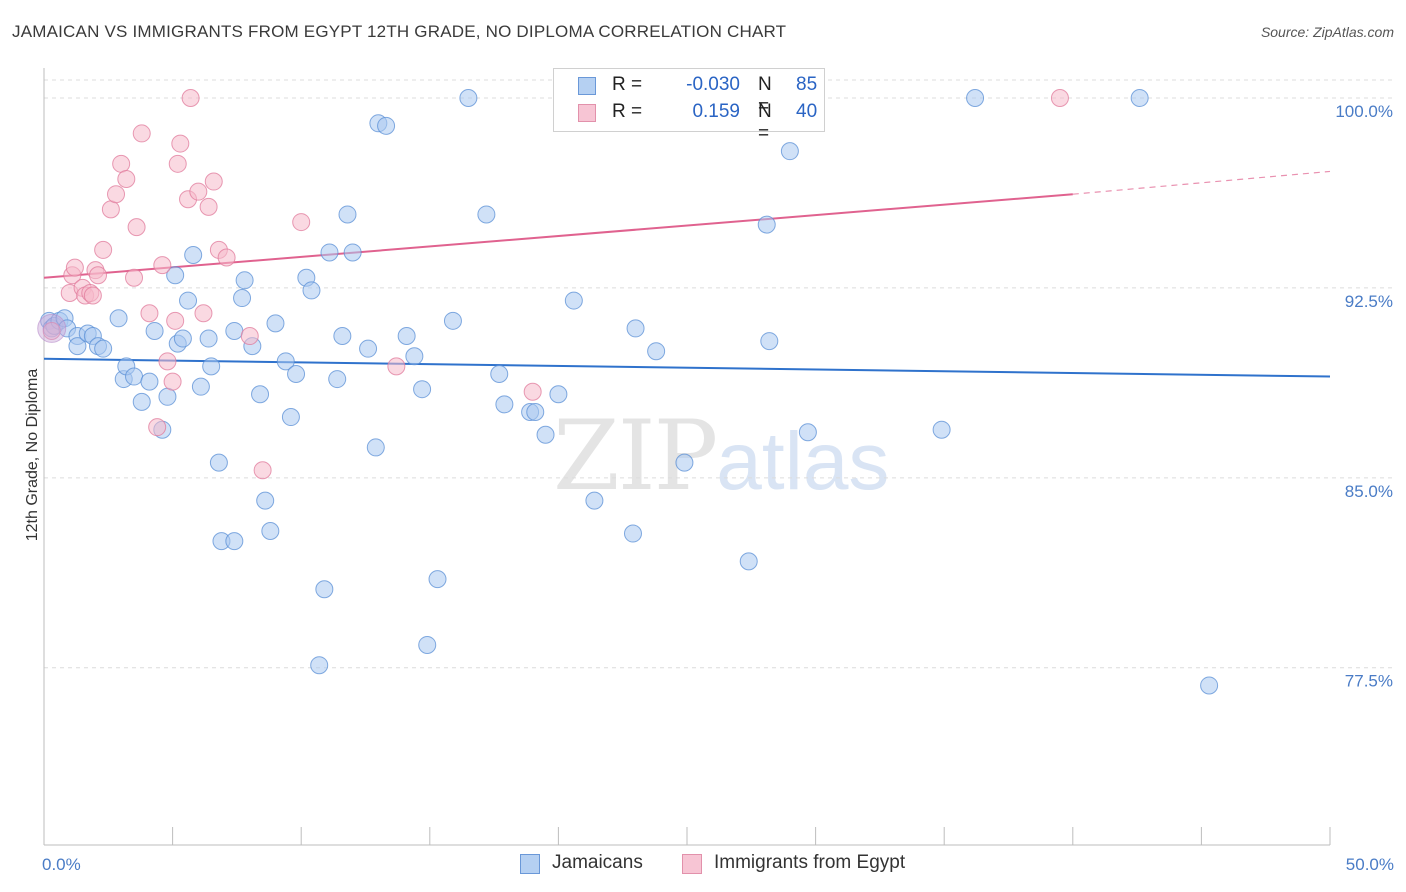  Describe the element at coordinates (1370, 864) in the screenshot. I see `x-tick-label: 50.0%` at that location.